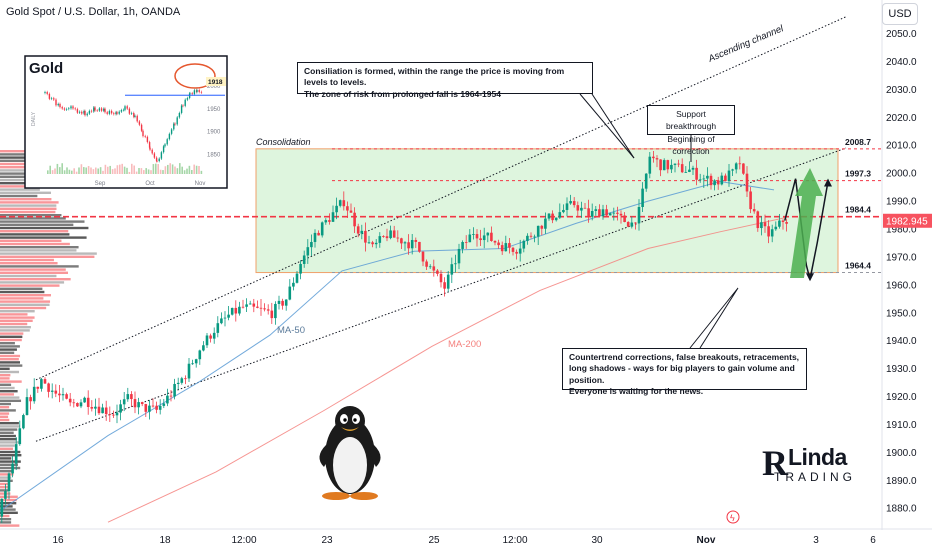 The image size is (932, 550). Describe the element at coordinates (901, 118) in the screenshot. I see `y-tick-label: 2020.0` at that location.